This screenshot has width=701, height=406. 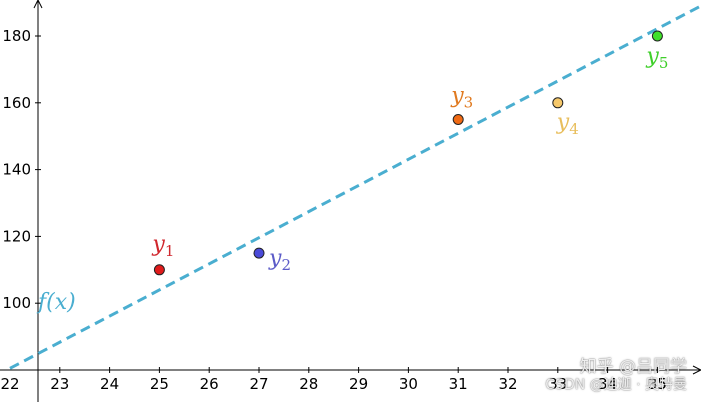 What do you see at coordinates (279, 260) in the screenshot?
I see `point-label: y2` at bounding box center [279, 260].